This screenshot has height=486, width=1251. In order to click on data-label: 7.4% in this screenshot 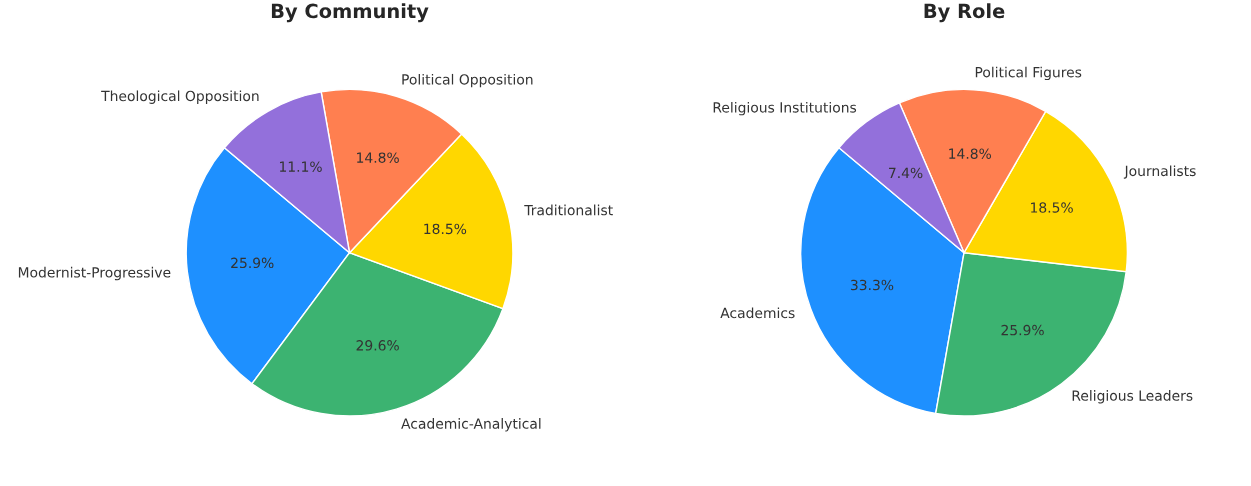, I will do `click(906, 173)`.